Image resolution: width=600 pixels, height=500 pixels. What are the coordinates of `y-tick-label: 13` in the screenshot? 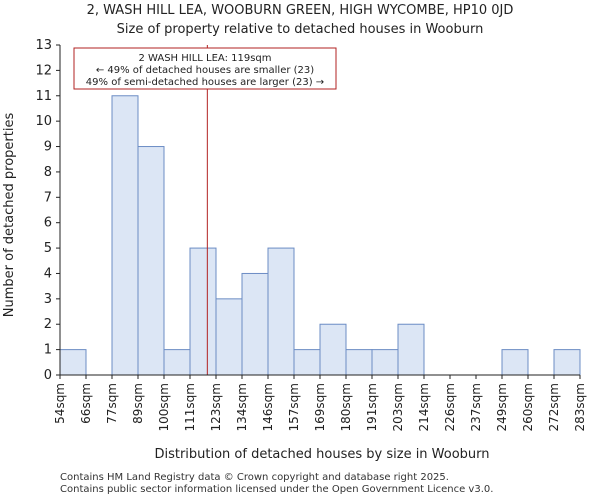 It's located at (43, 45).